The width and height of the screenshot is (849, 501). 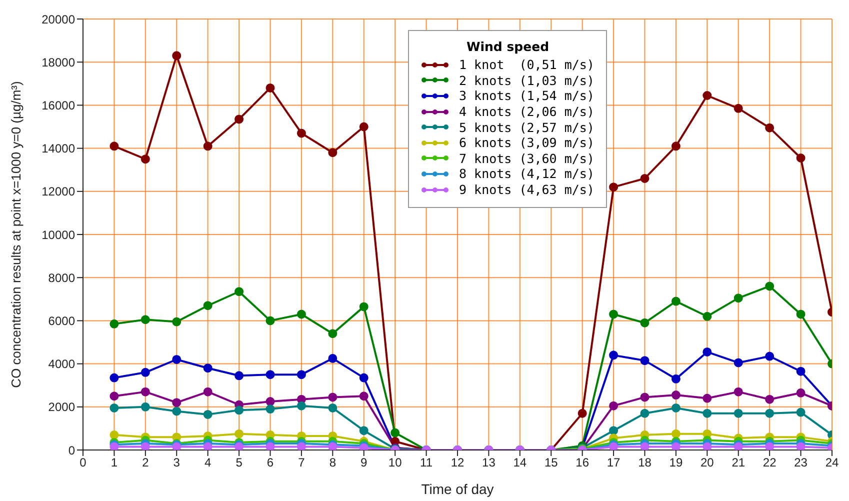 What do you see at coordinates (676, 463) in the screenshot?
I see `x-tick-label: 19` at bounding box center [676, 463].